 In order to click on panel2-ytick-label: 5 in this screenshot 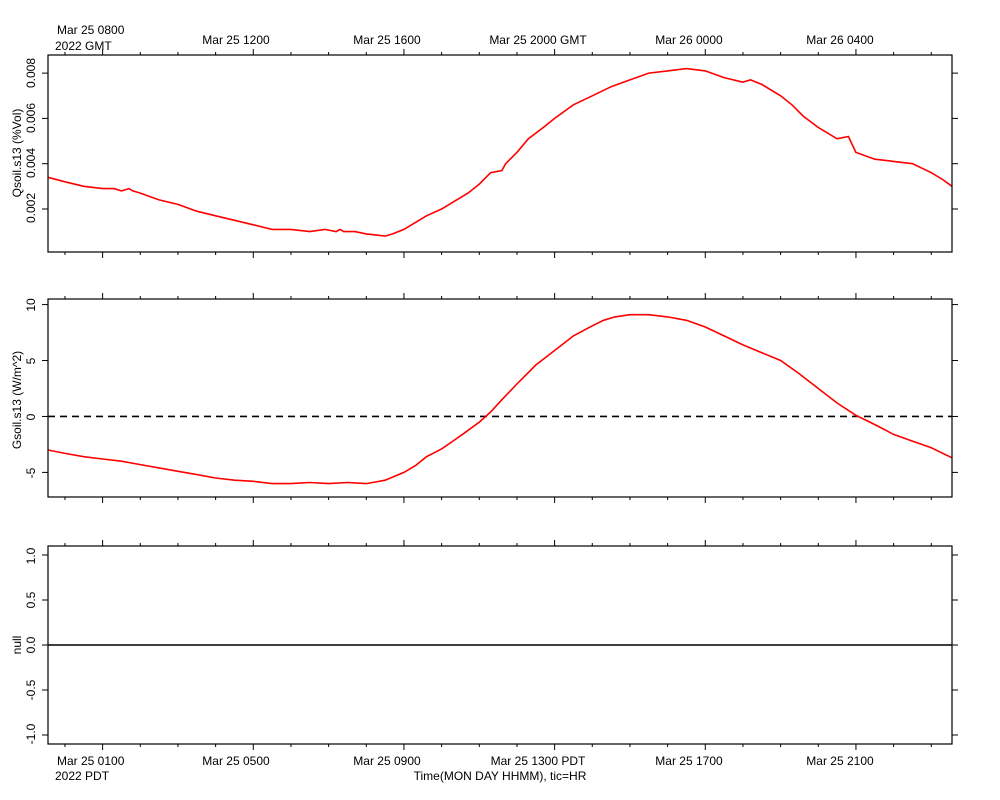, I will do `click(31, 360)`.